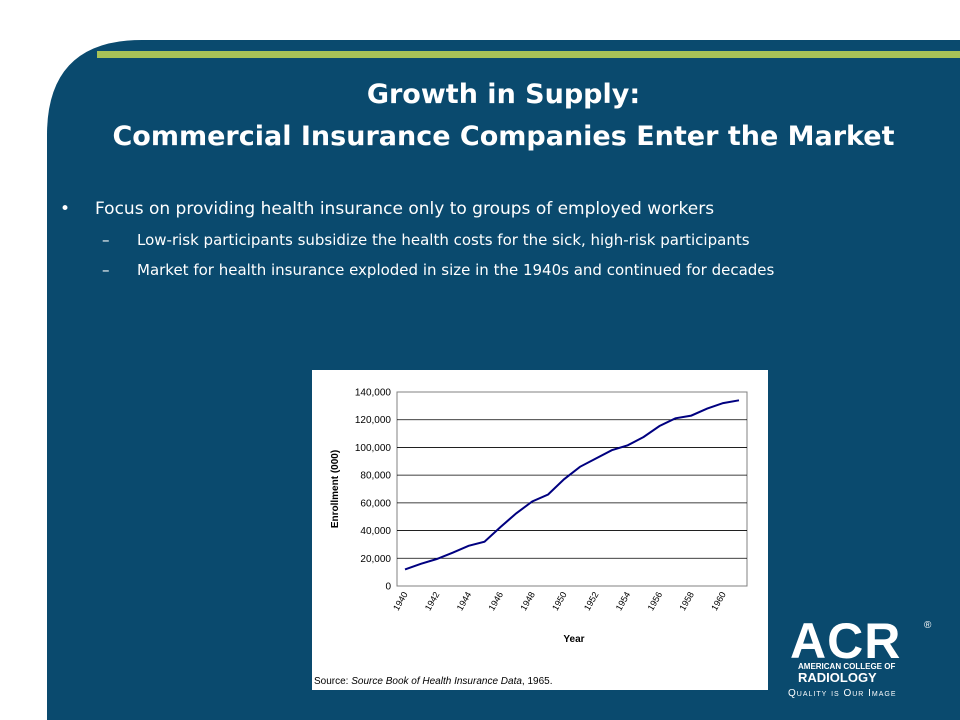  I want to click on source-year: , 1965., so click(537, 681).